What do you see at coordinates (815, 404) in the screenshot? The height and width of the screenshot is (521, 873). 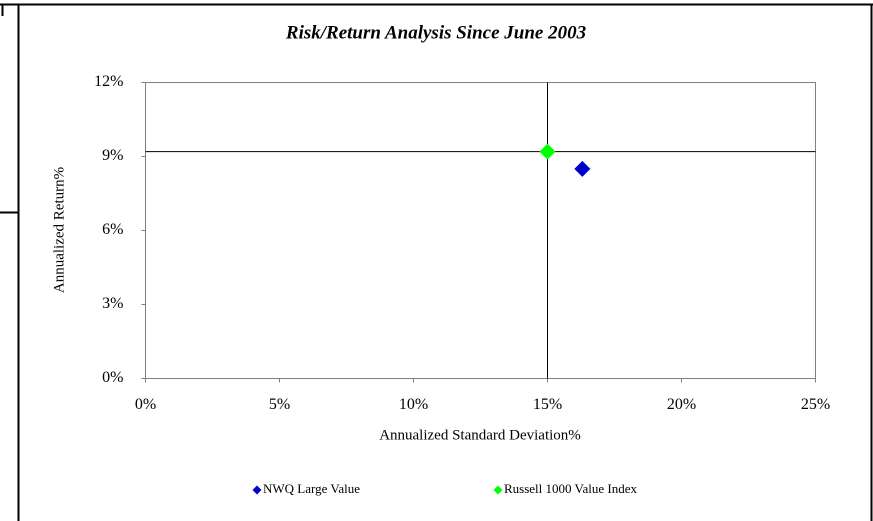 I see `x-tick-label: 25%` at bounding box center [815, 404].